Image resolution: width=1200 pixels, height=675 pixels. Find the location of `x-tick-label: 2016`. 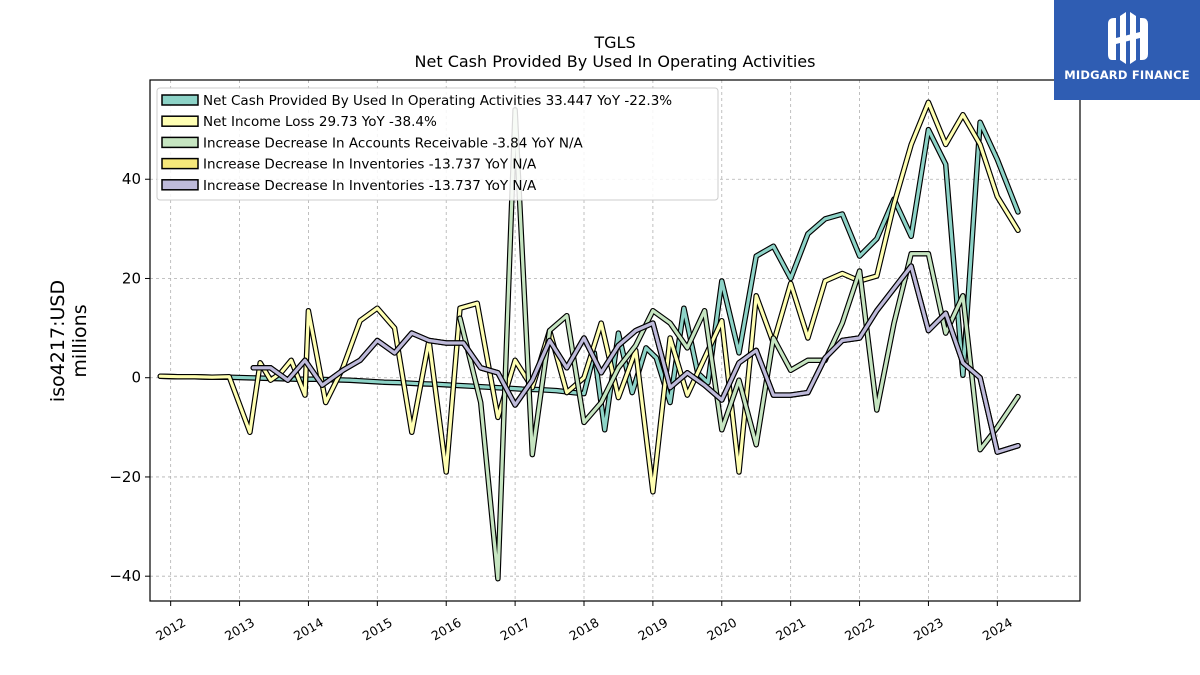

x-tick-label: 2016 is located at coordinates (446, 629).